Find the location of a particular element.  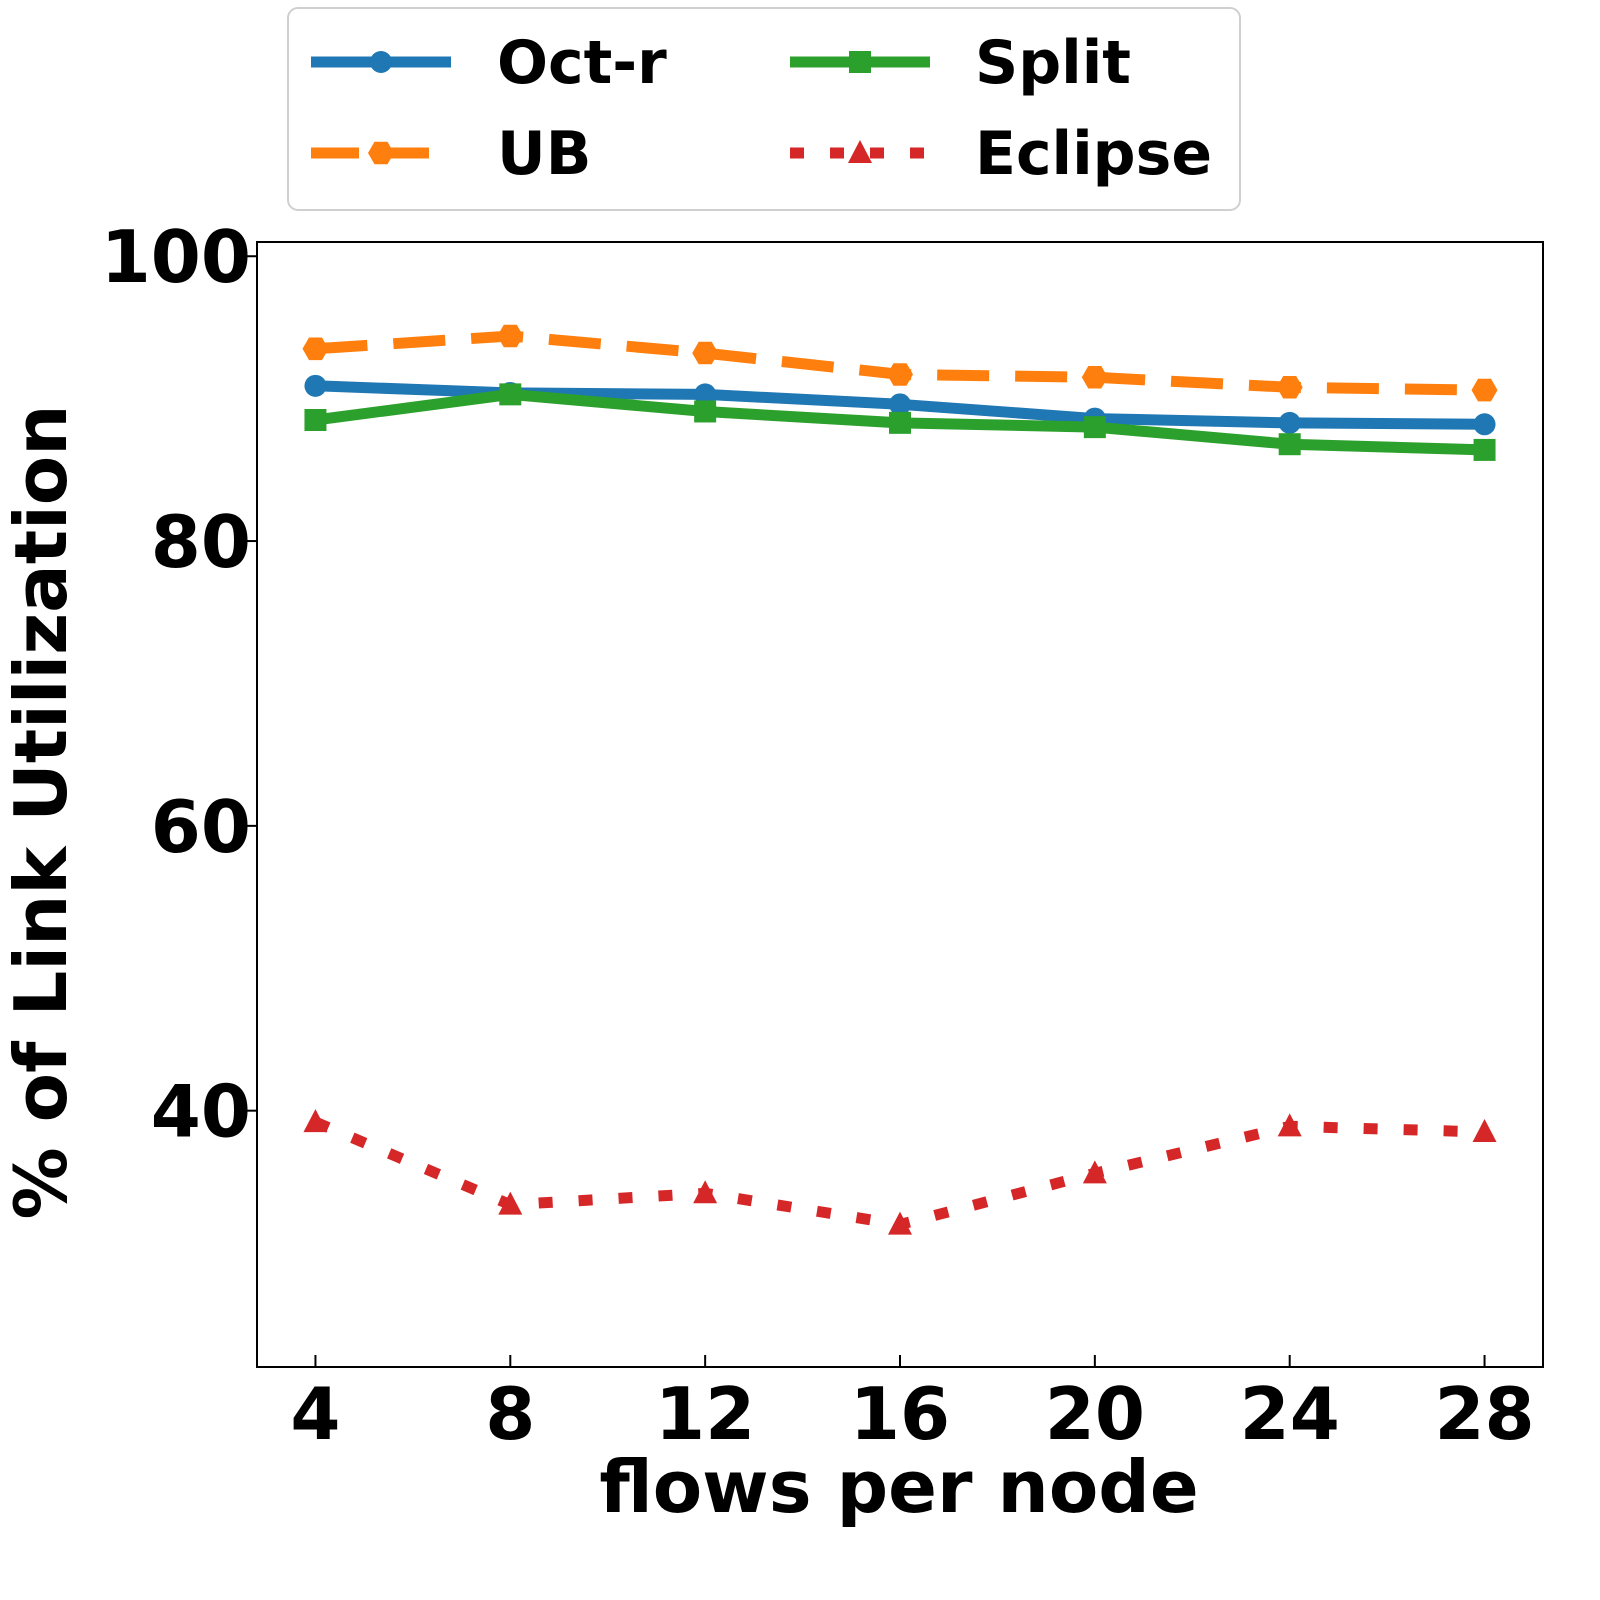

legend-marker-oct-r is located at coordinates (381, 62).